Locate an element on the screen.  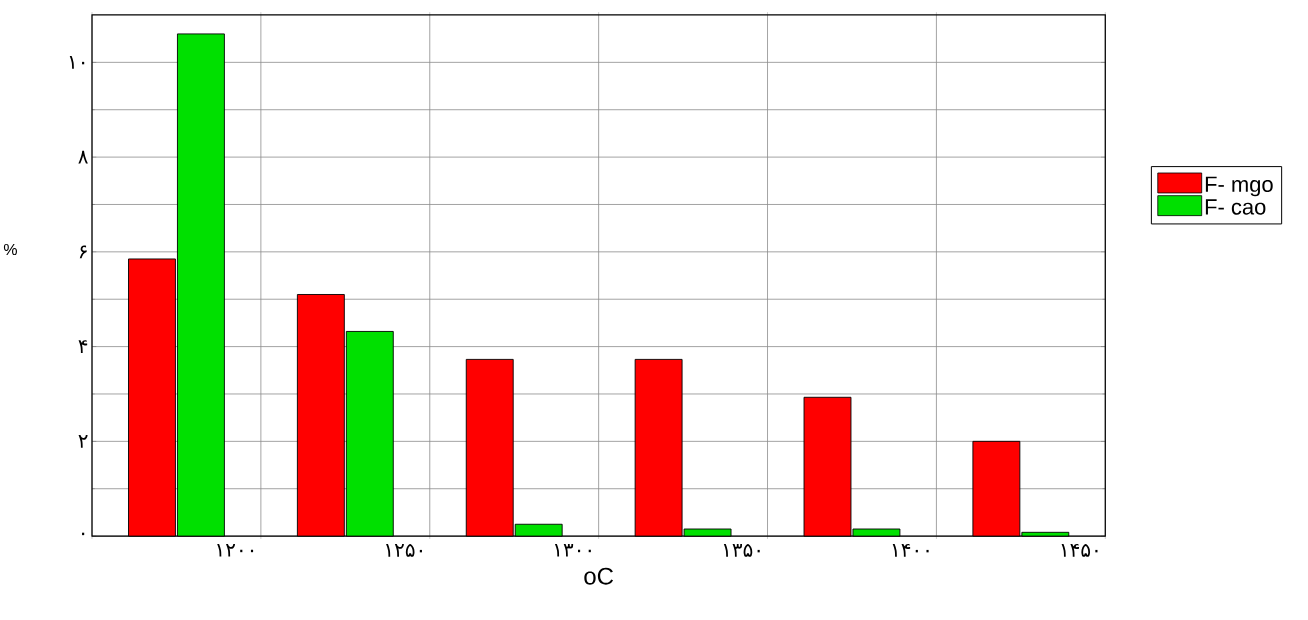
y-tick-label: ۱۰ is located at coordinates (77, 62).